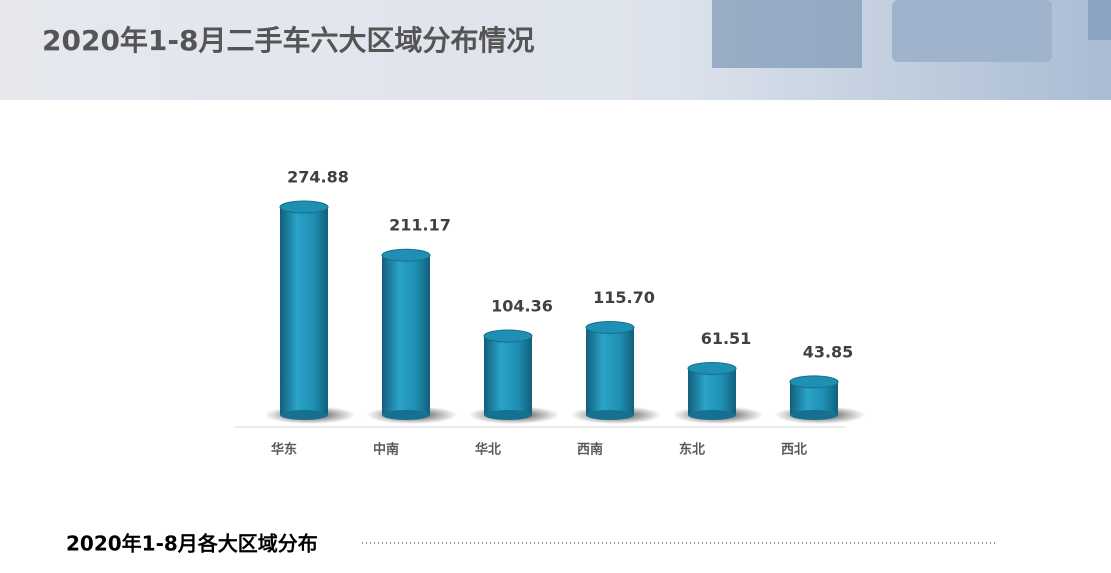 This screenshot has height=573, width=1111. I want to click on x-tick-label: 华北, so click(488, 450).